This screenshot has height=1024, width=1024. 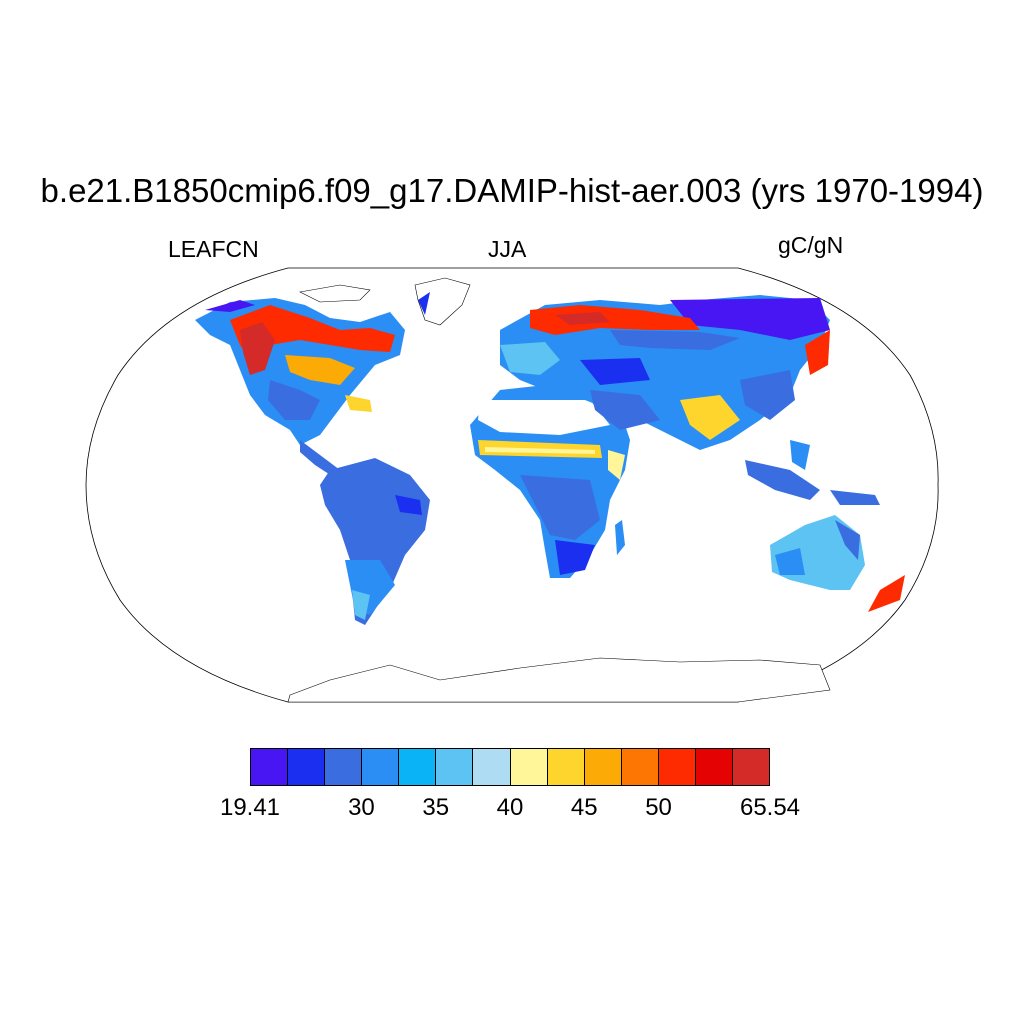 I want to click on australia, so click(x=817, y=552).